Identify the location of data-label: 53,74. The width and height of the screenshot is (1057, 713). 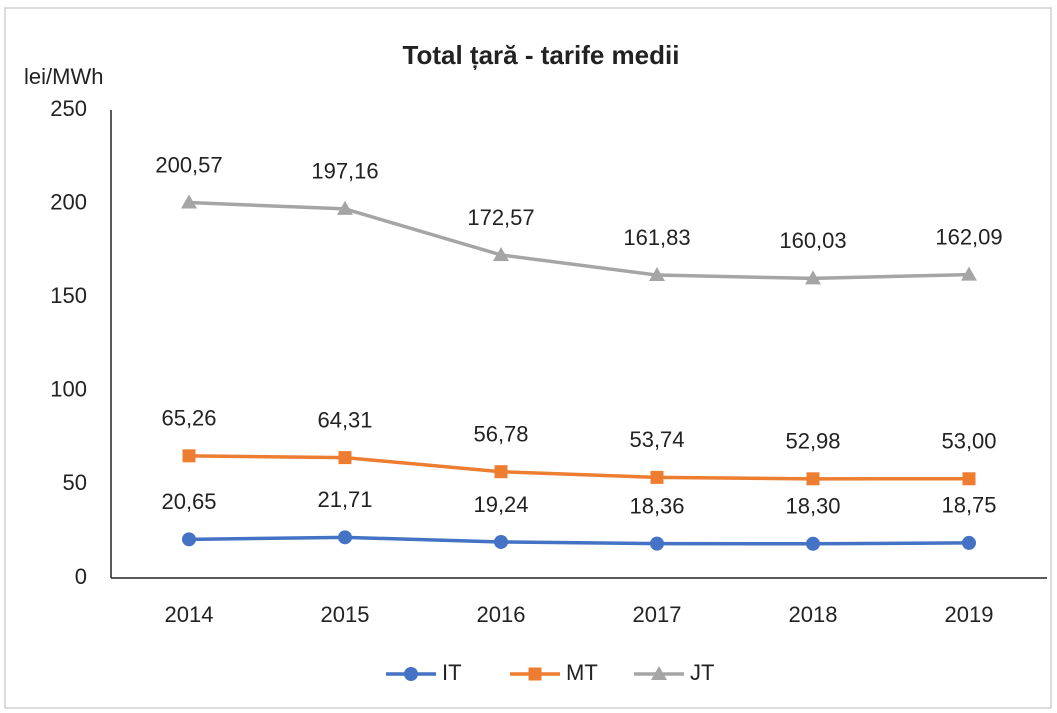
(656, 439).